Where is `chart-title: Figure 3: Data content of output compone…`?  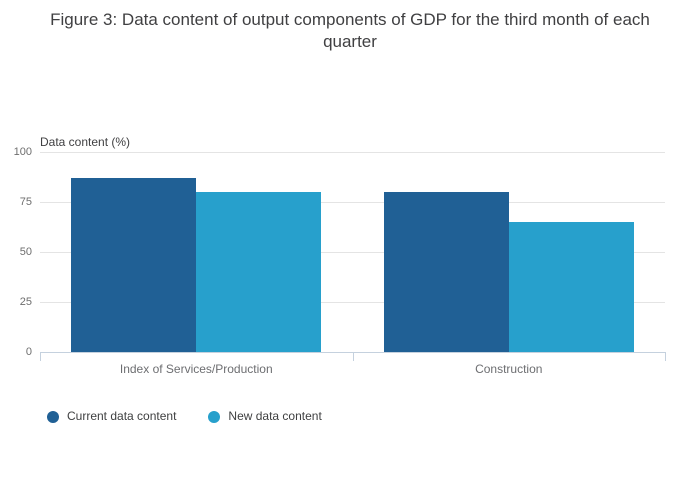 chart-title: Figure 3: Data content of output compone… is located at coordinates (350, 30).